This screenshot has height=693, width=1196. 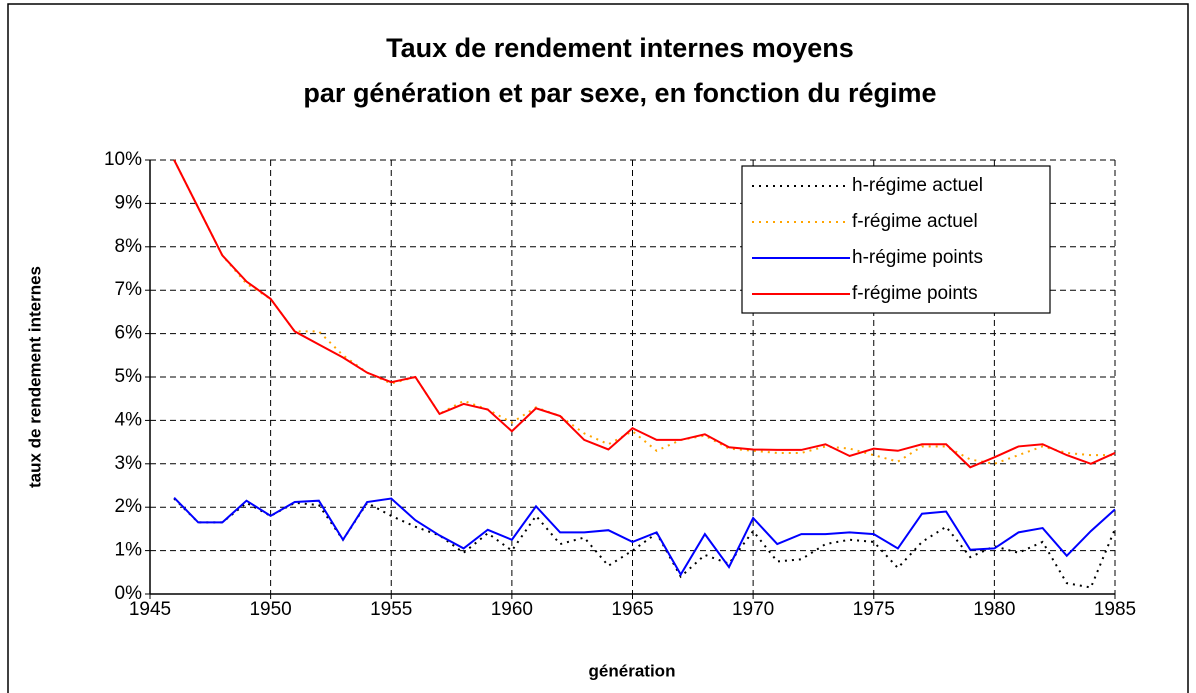 What do you see at coordinates (512, 609) in the screenshot?
I see `x-tick-label: 1960` at bounding box center [512, 609].